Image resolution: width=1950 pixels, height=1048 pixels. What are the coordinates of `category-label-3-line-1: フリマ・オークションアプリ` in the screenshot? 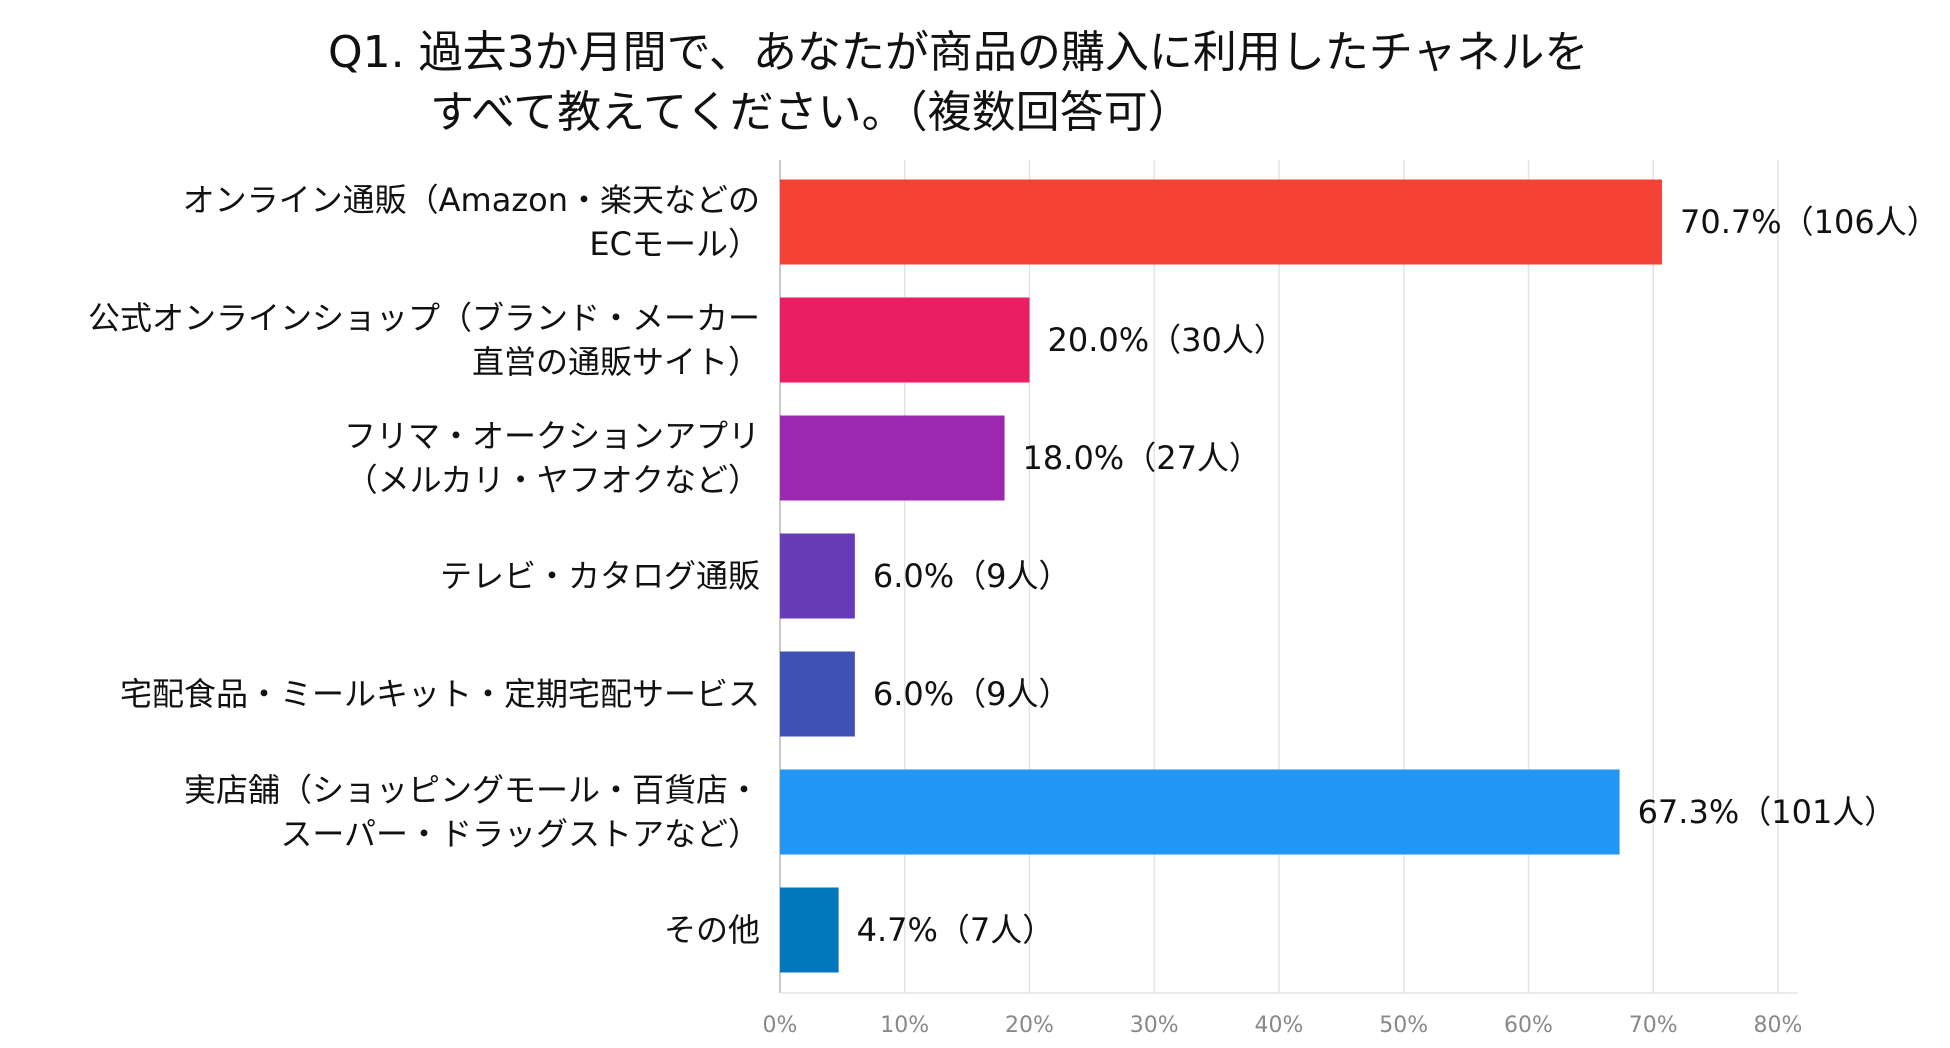 It's located at (552, 436).